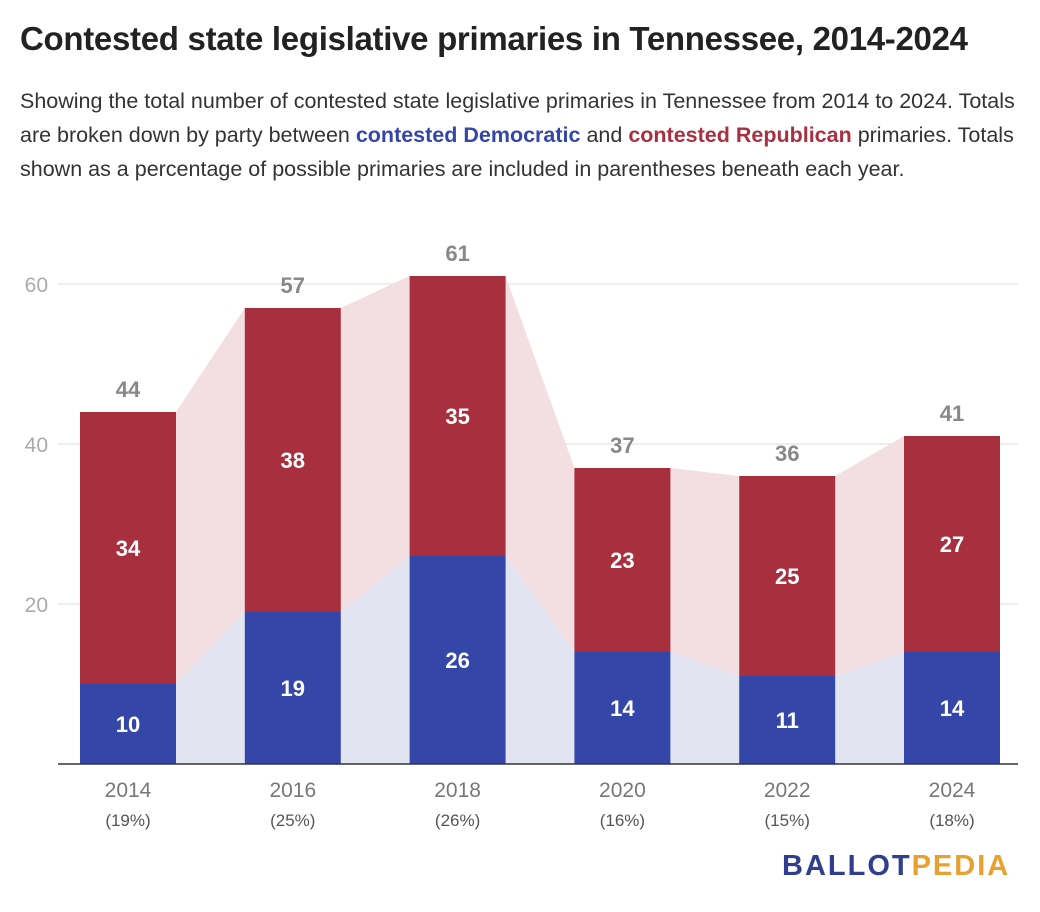  I want to click on republican-value-label: 34, so click(128, 548).